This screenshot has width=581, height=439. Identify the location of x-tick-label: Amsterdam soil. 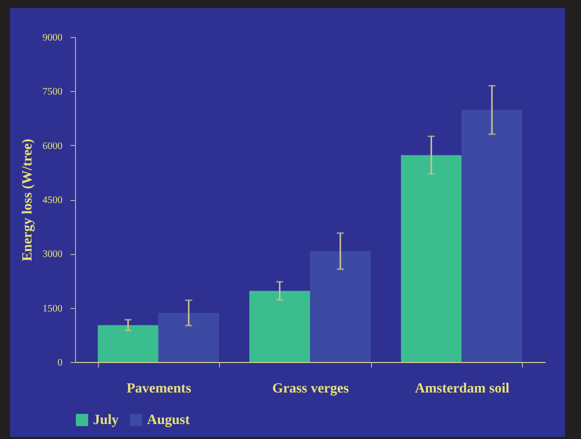
(462, 389).